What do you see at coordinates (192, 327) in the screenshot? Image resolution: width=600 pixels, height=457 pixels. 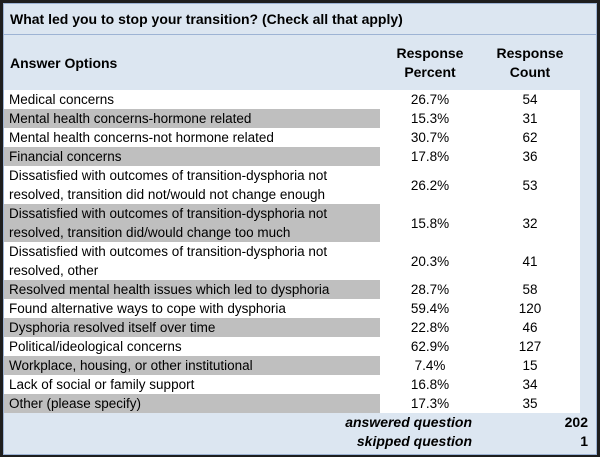 I see `answer-label: Dysphoria resolved itself over time` at bounding box center [192, 327].